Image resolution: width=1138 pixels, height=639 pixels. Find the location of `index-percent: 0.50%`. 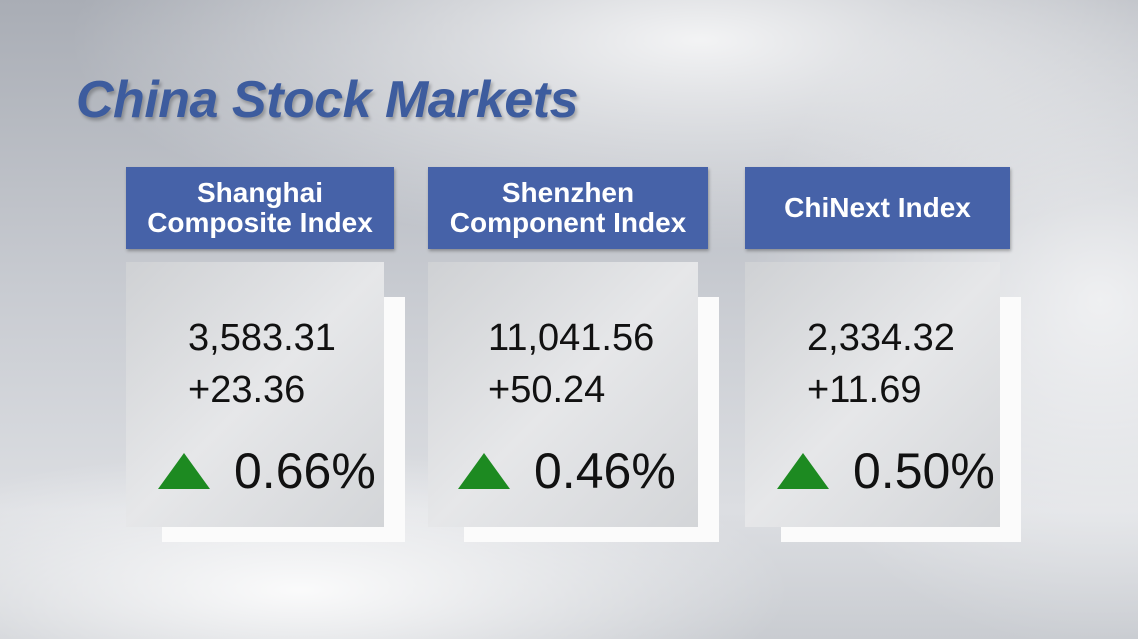

index-percent: 0.50% is located at coordinates (924, 471).